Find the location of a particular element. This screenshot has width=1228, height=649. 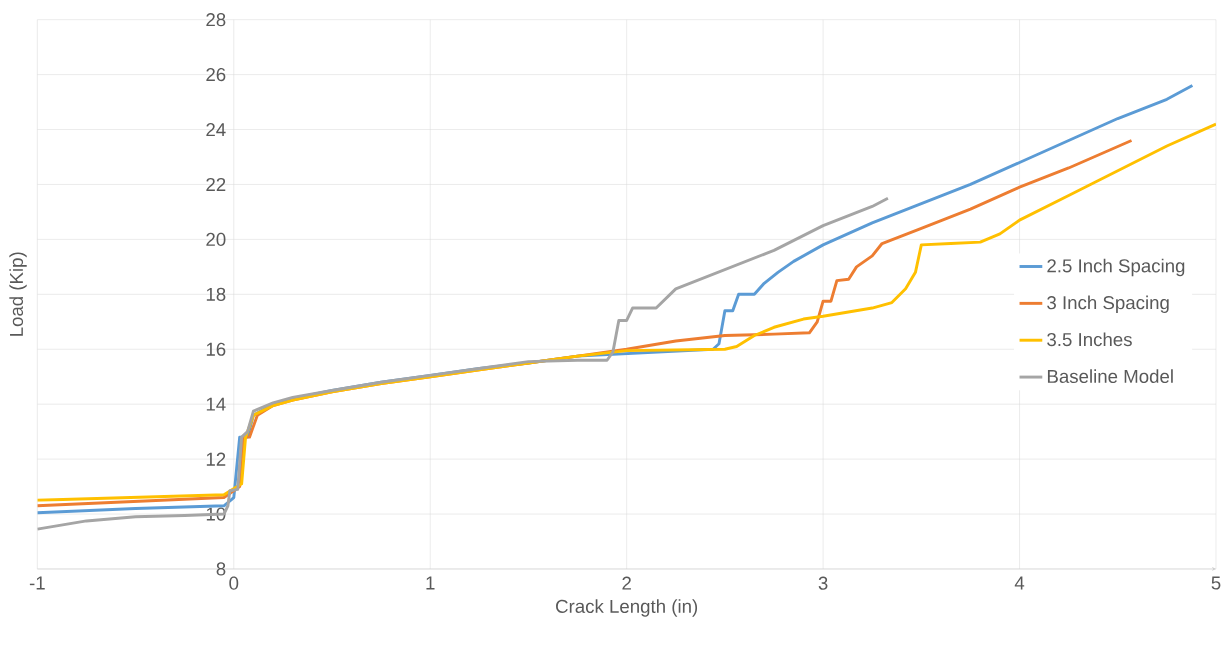

x-tick-label: 3 is located at coordinates (823, 583).